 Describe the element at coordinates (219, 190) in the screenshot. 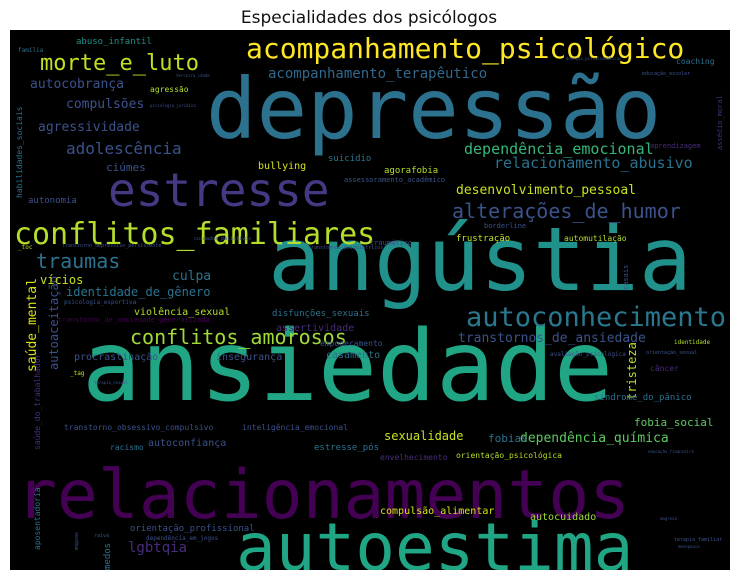

I see `word-estresse: estresse` at that location.